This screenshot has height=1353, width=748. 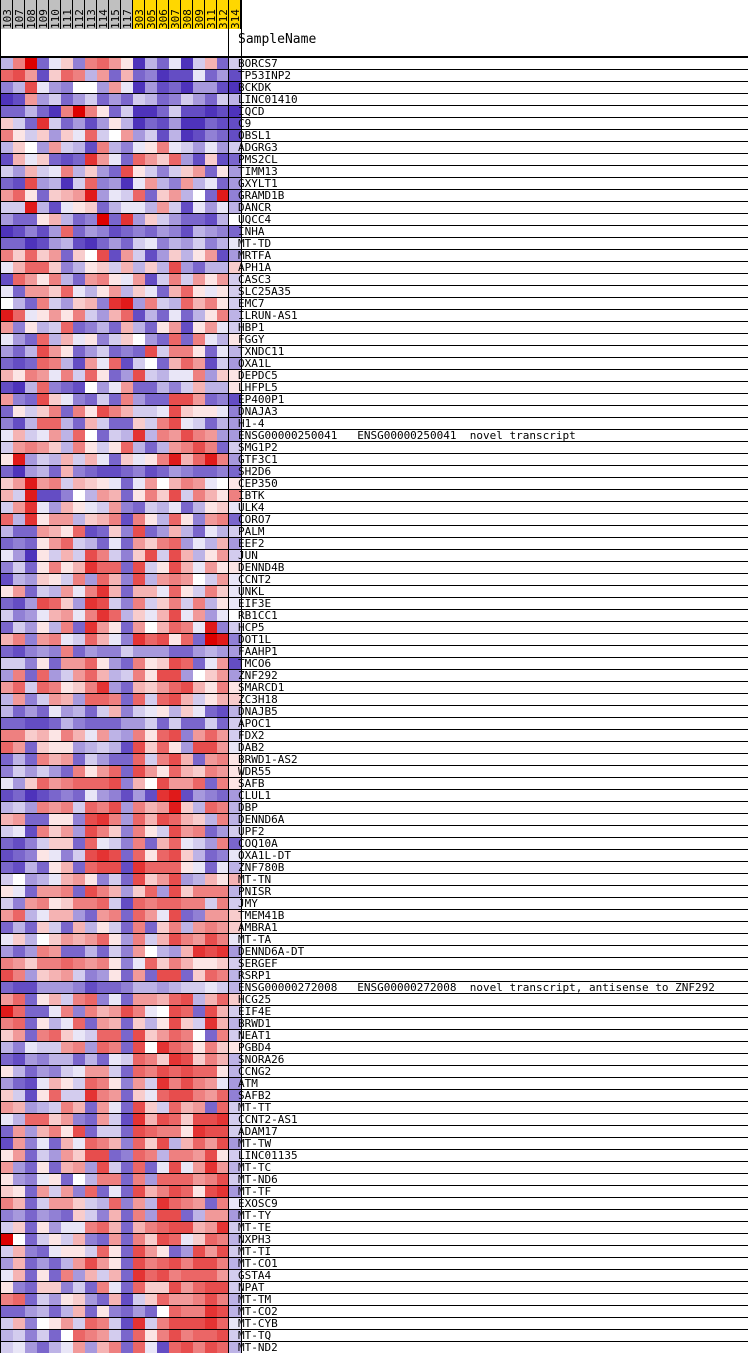 What do you see at coordinates (254, 1011) in the screenshot?
I see `gene-label: EIF4E` at bounding box center [254, 1011].